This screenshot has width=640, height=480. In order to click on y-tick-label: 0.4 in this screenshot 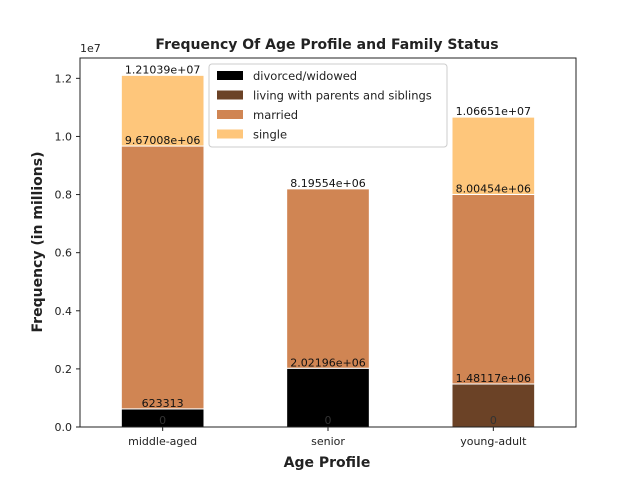, I will do `click(64, 311)`.